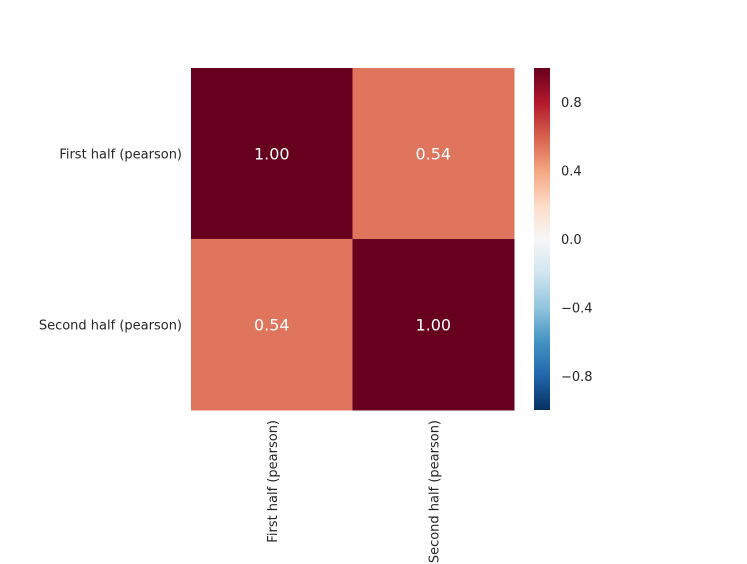 The image size is (747, 564). Describe the element at coordinates (120, 155) in the screenshot. I see `y-tick-label: First half (pearson)` at that location.